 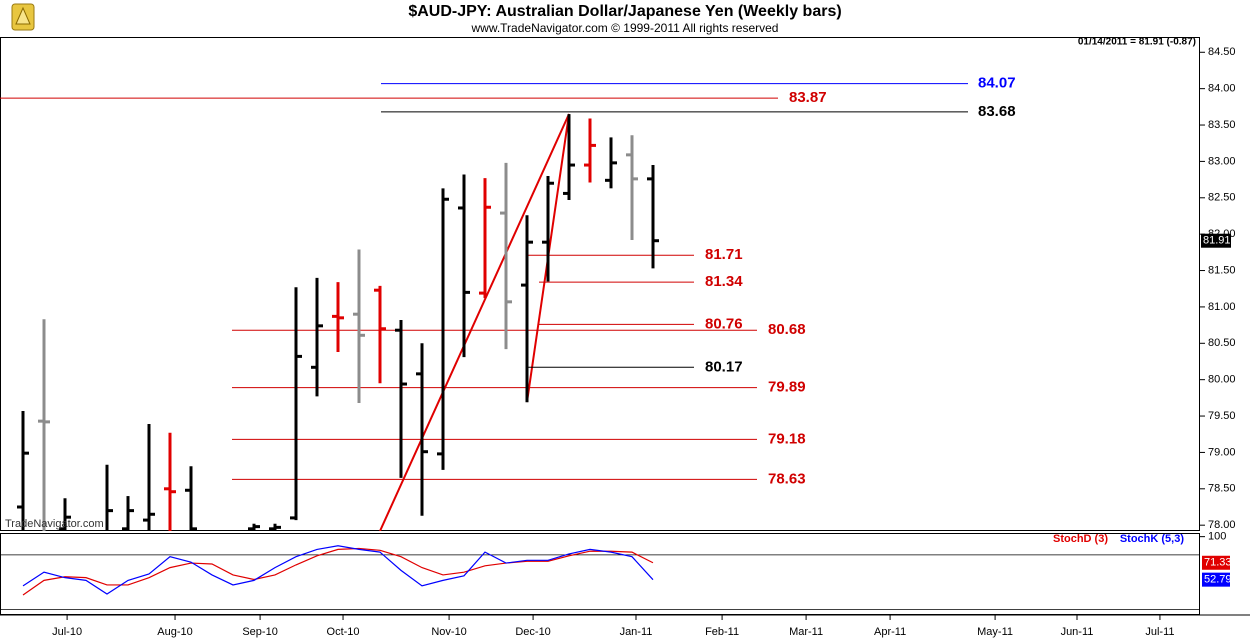 I want to click on x-tick-label: Aug-10, so click(x=174, y=632).